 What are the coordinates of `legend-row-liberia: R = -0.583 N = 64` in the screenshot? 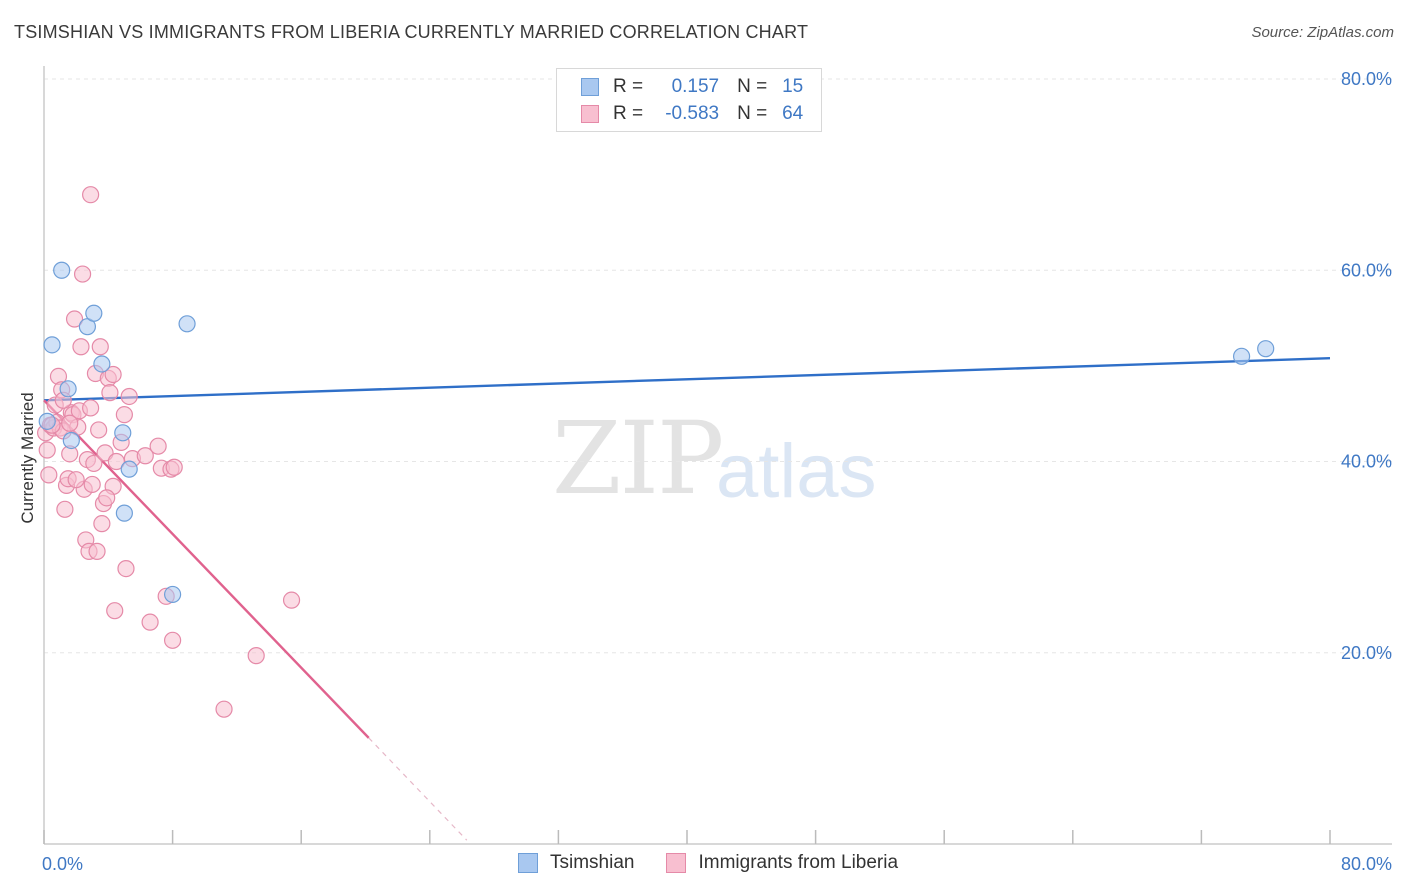 It's located at (692, 114).